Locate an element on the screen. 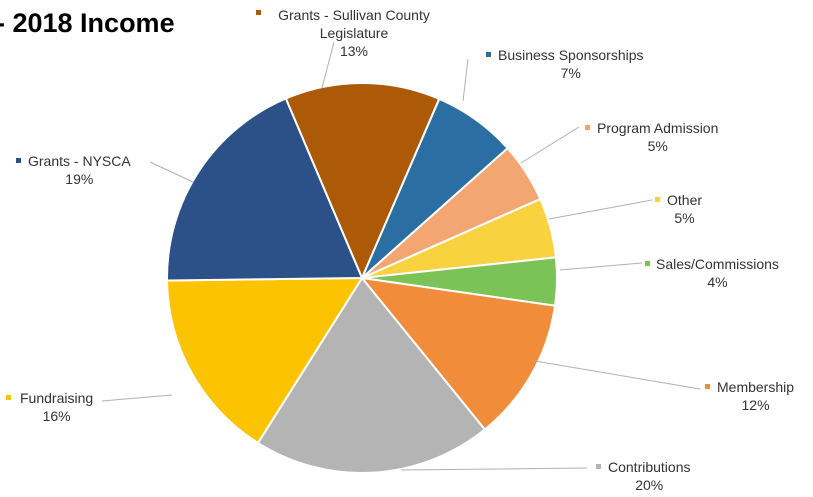  legend-marker-business-sponsorships is located at coordinates (488, 54).